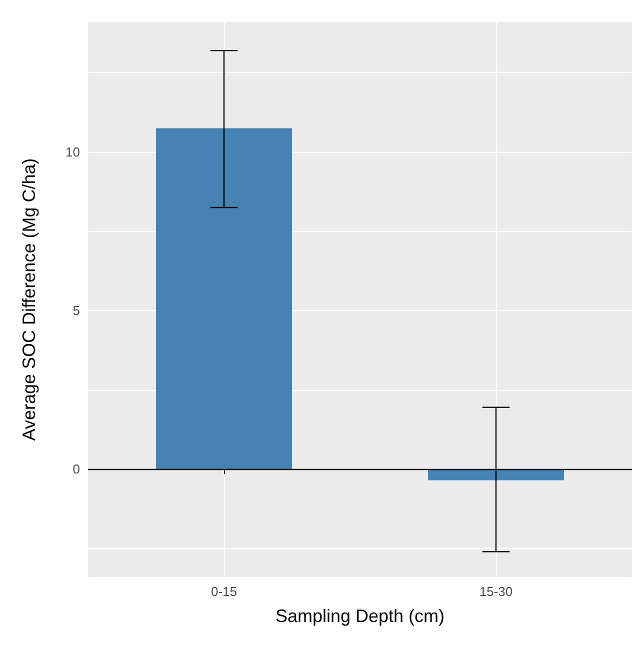  I want to click on y-tick-label: 0, so click(76, 469).